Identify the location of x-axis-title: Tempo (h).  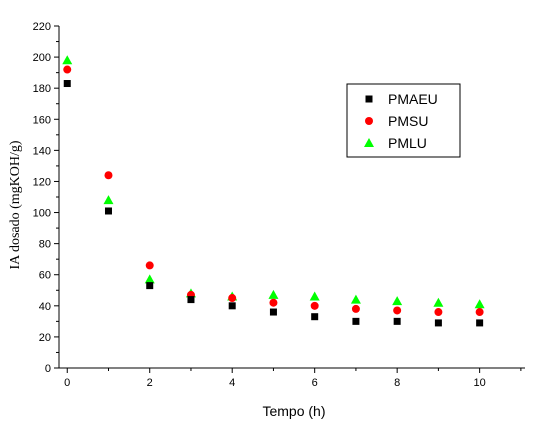
(293, 411).